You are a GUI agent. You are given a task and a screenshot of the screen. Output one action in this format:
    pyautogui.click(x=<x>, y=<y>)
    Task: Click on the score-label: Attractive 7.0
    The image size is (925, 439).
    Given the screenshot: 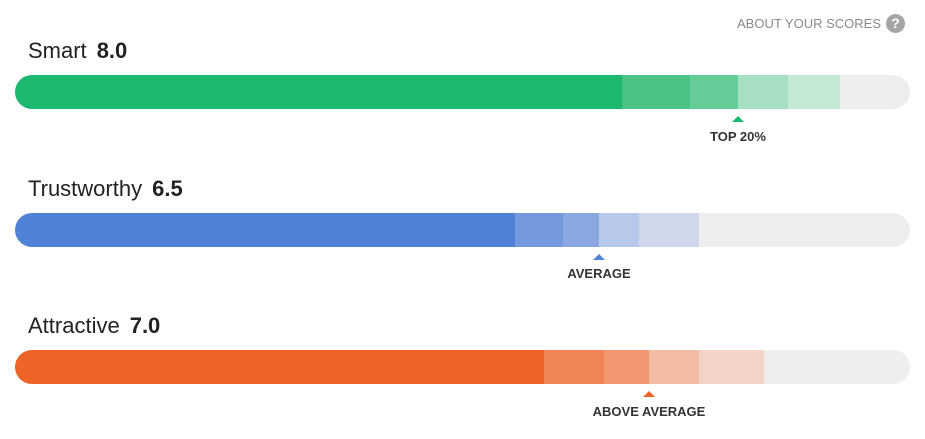 What is the action you would take?
    pyautogui.click(x=94, y=326)
    